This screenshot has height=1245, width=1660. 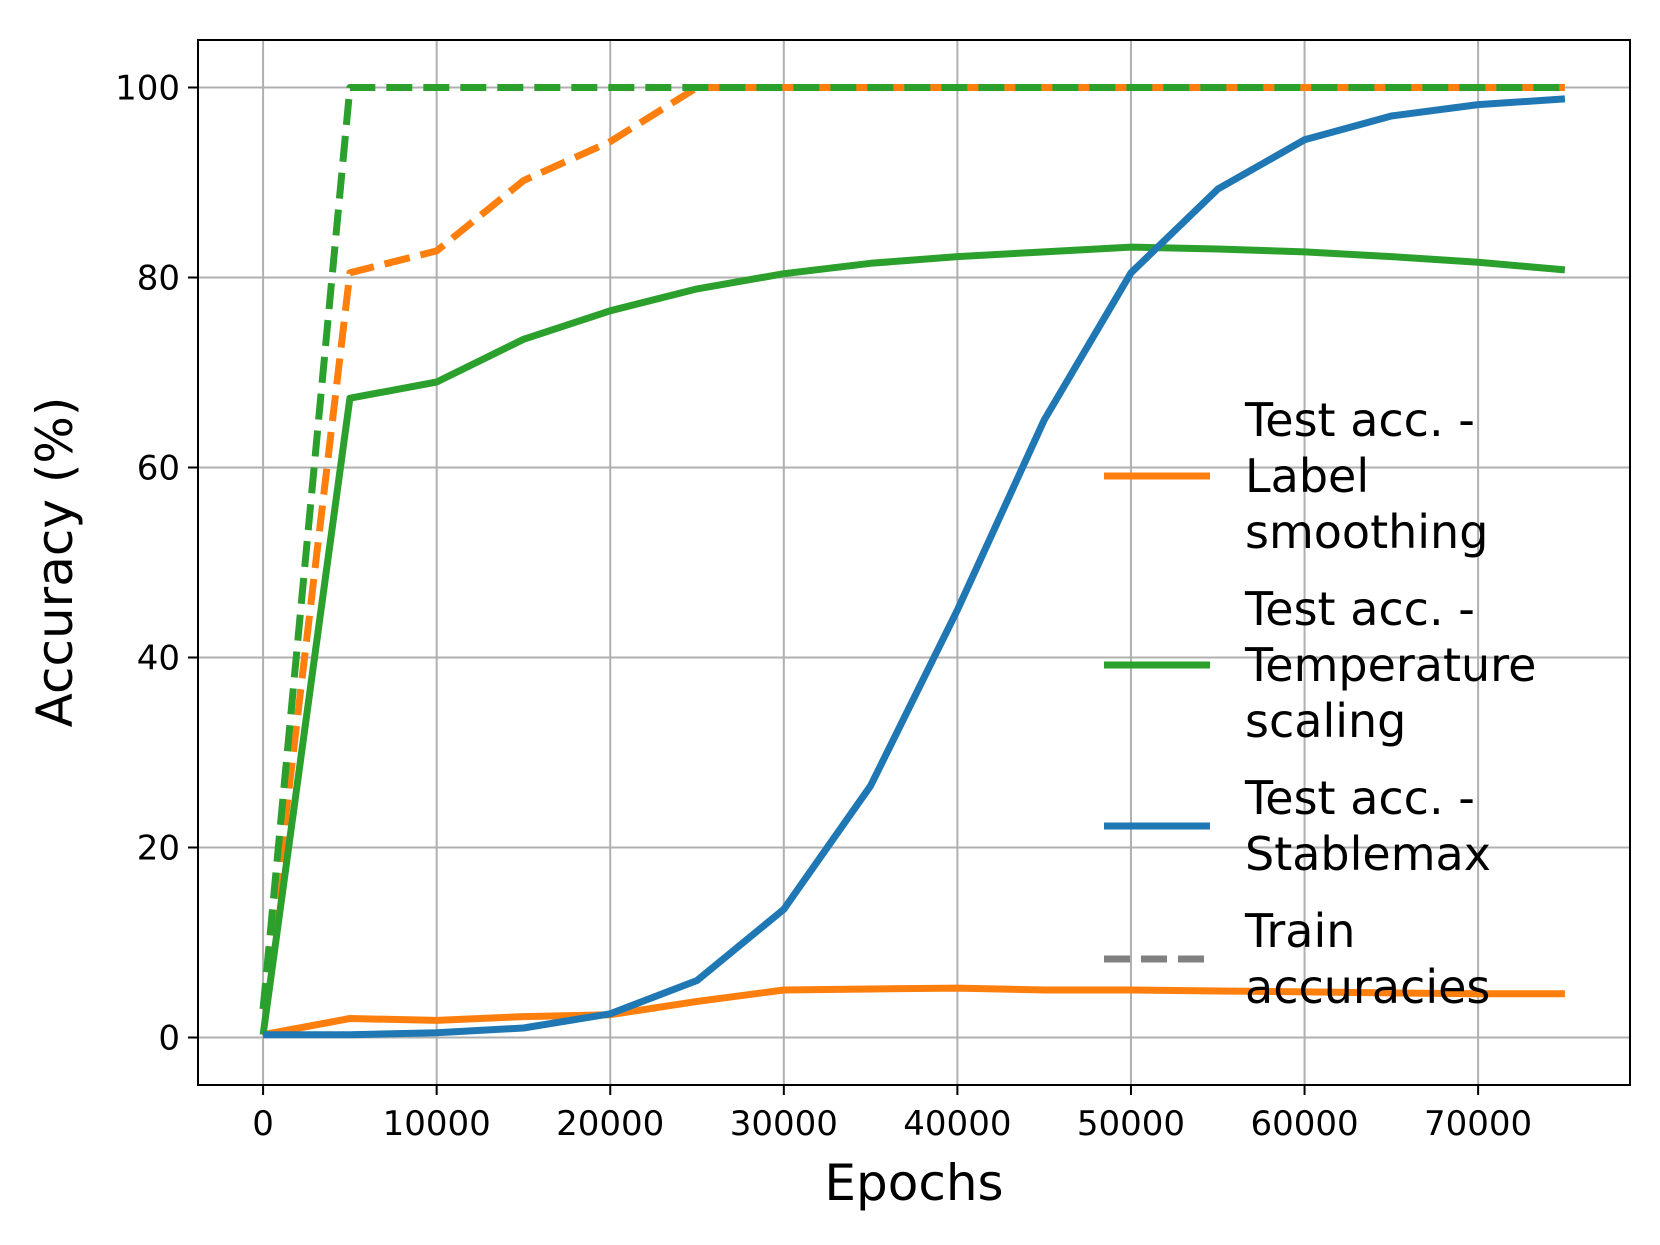 I want to click on y-tick-label: 0, so click(x=169, y=1039).